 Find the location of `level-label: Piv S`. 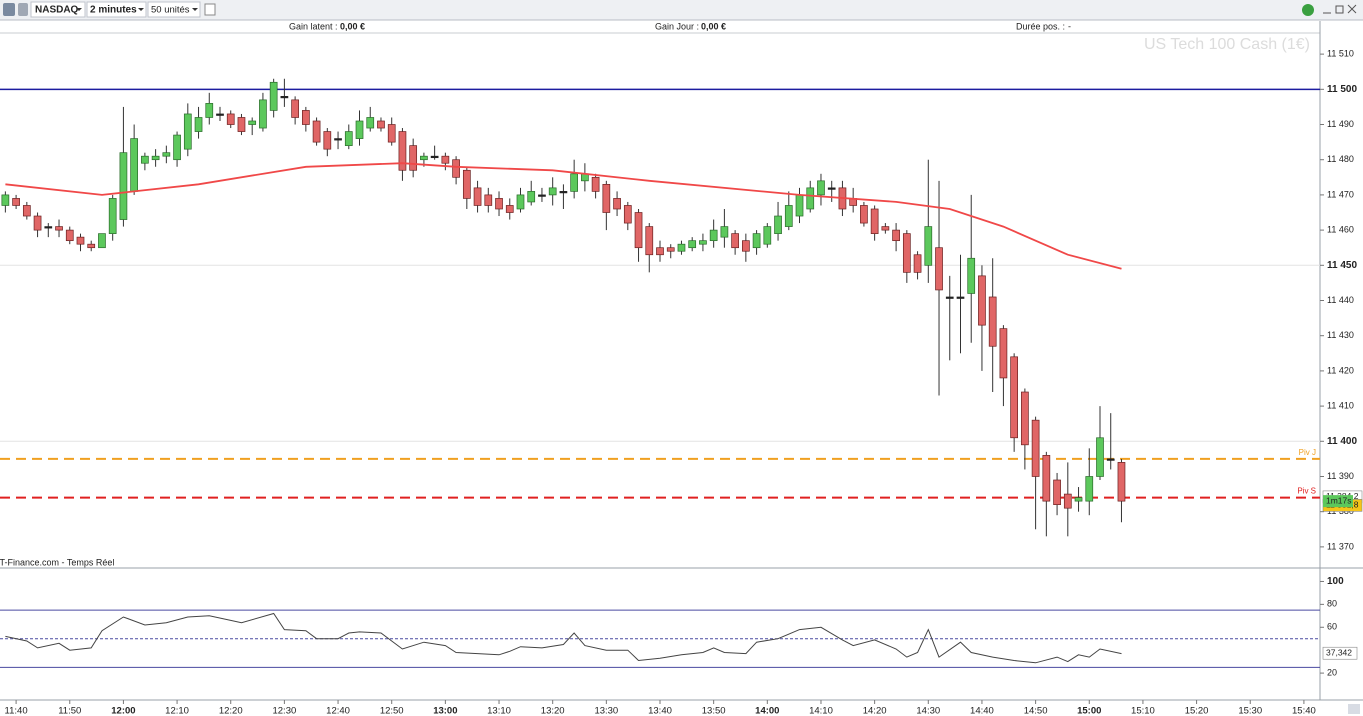

level-label: Piv S is located at coordinates (1306, 491).